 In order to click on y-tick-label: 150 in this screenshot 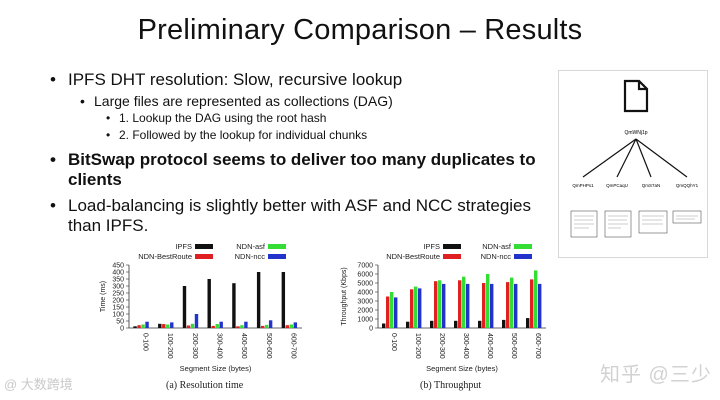, I will do `click(118, 308)`.